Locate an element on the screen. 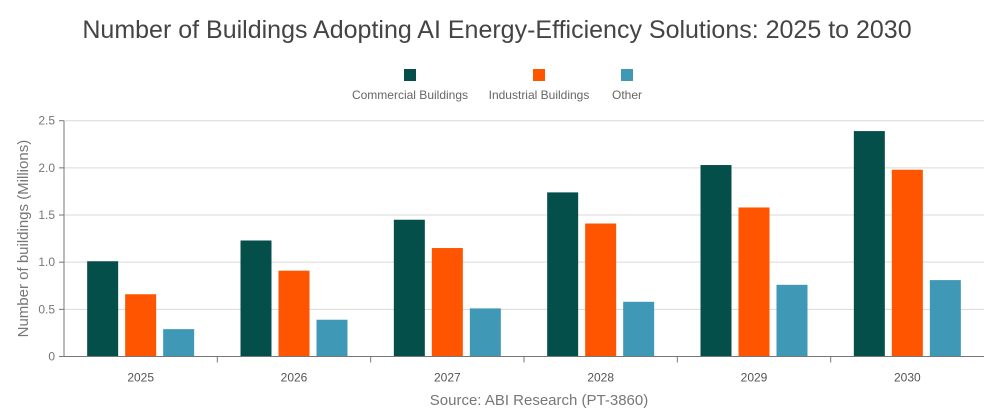  x-tick-label: 2029 is located at coordinates (754, 378).